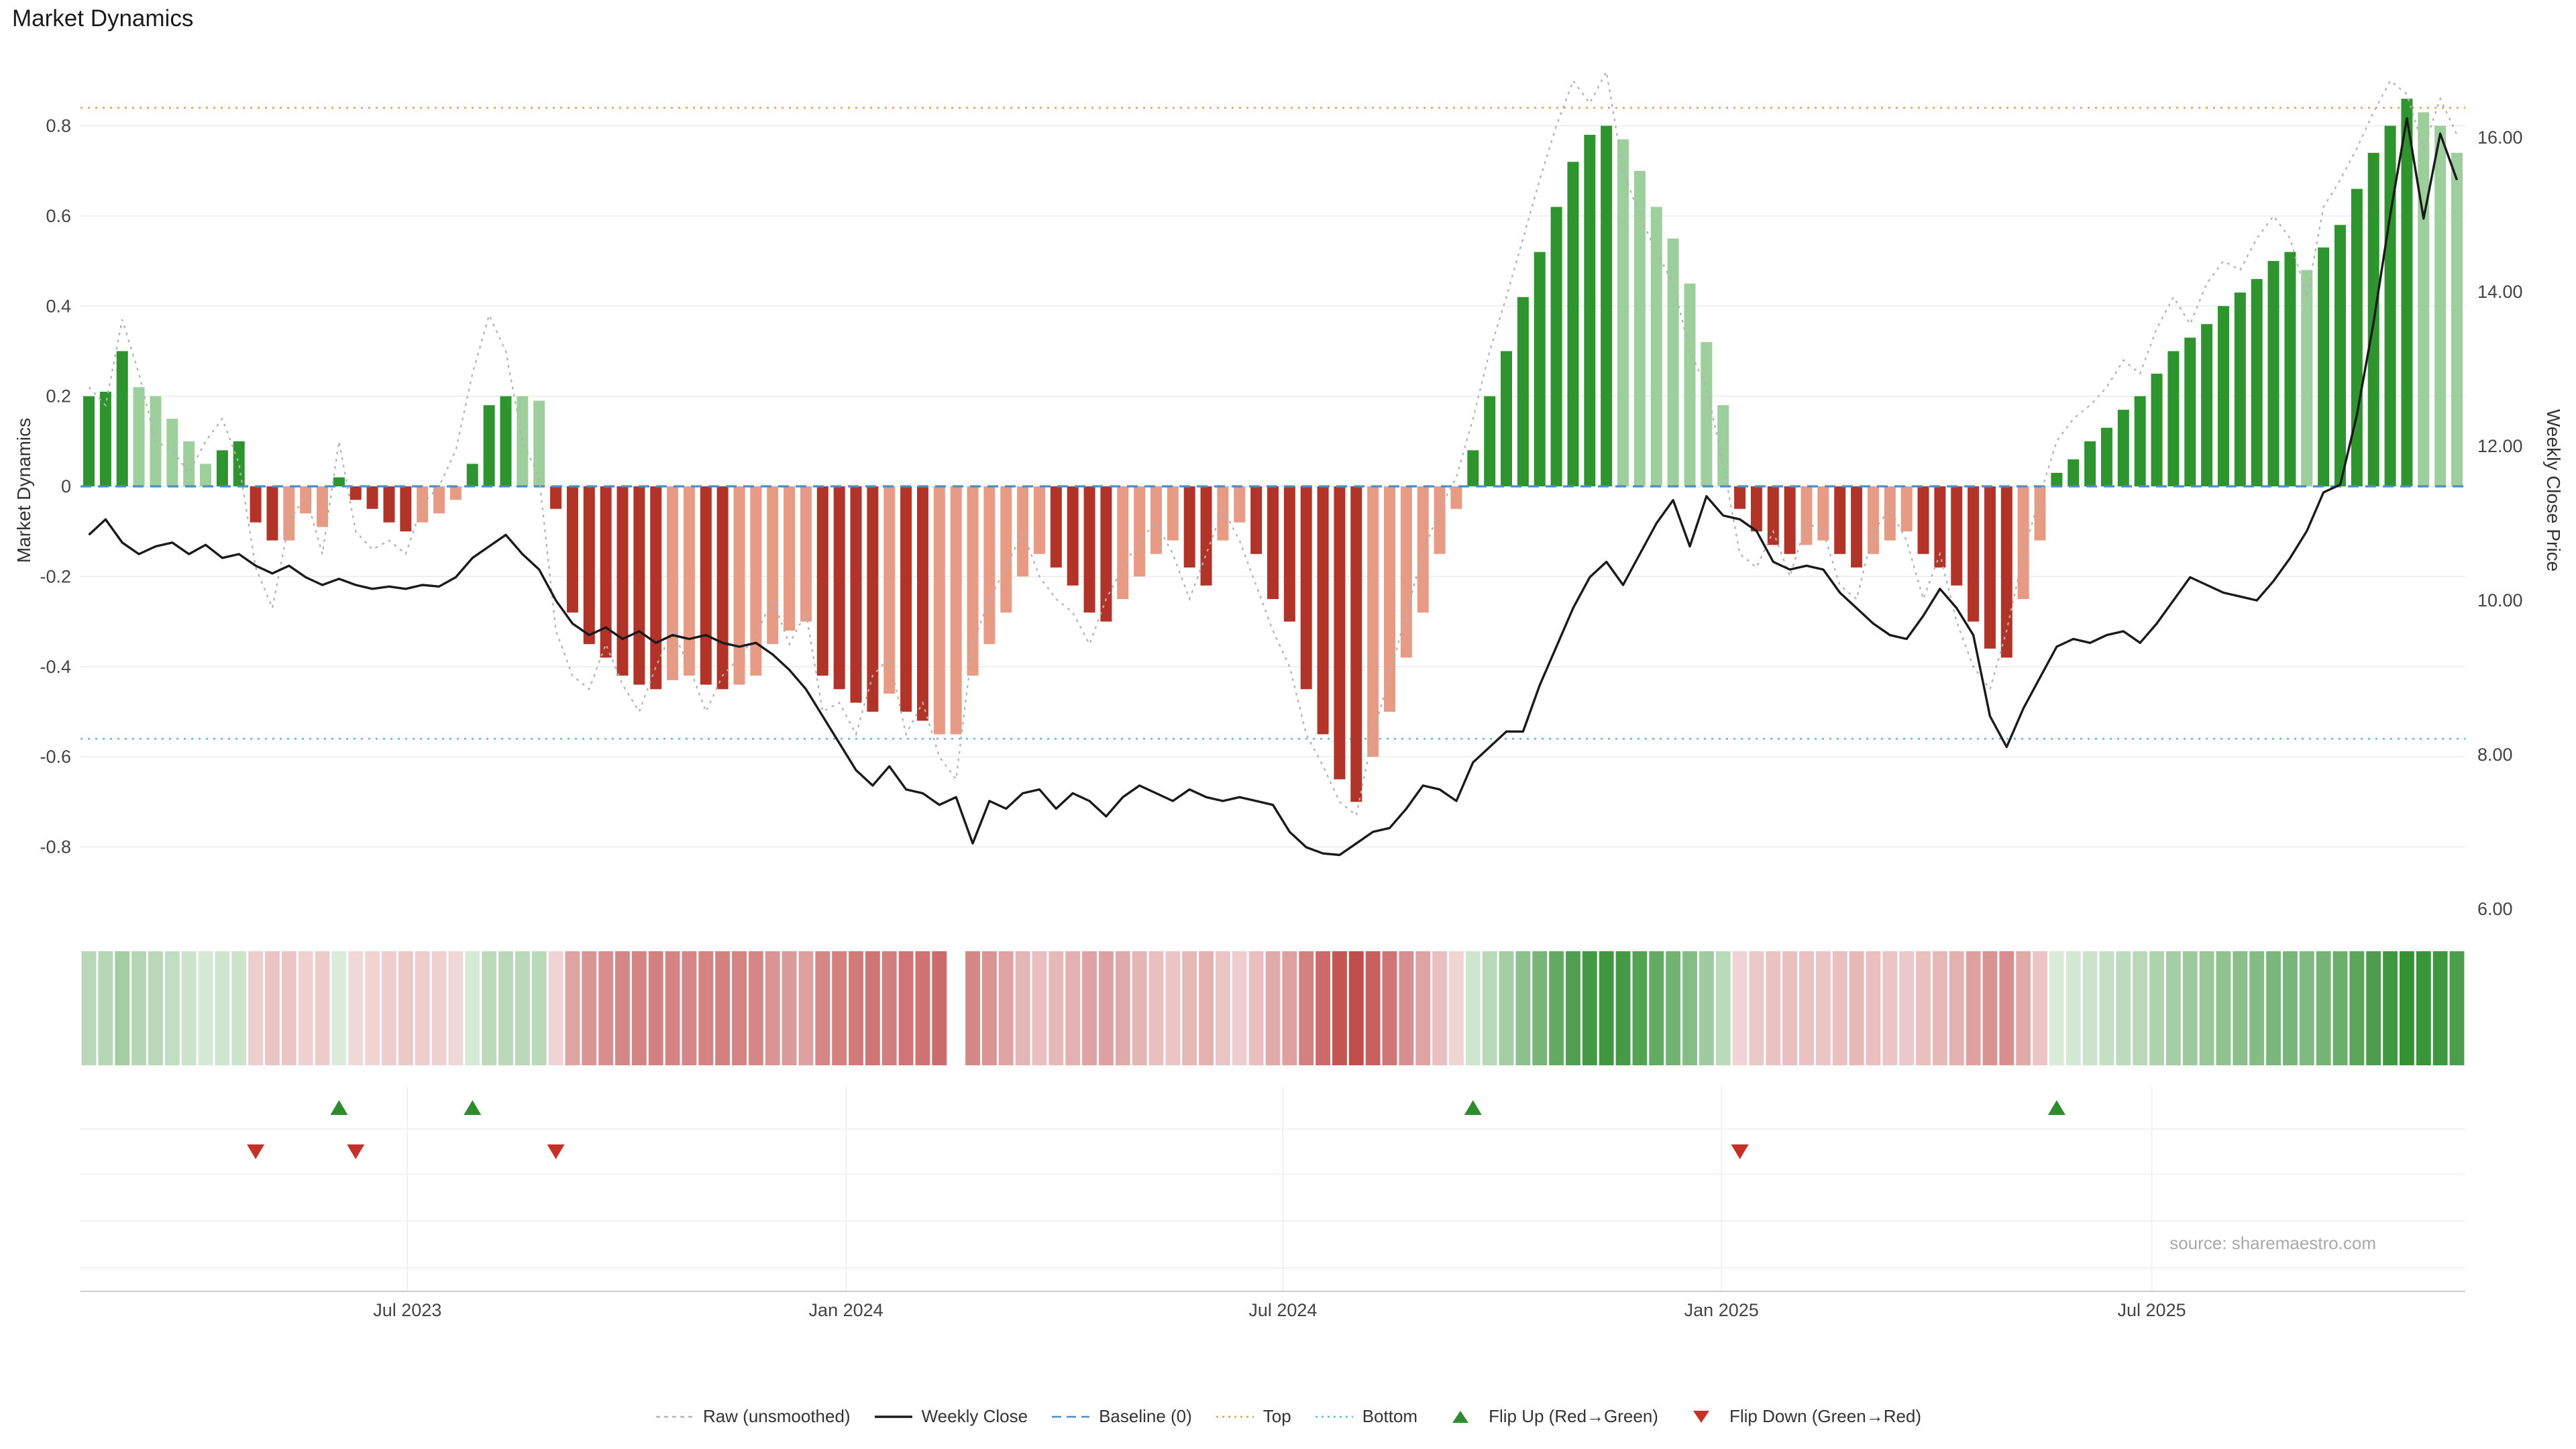  Describe the element at coordinates (776, 1416) in the screenshot. I see `legend-label: Raw (unsmoothed)` at that location.